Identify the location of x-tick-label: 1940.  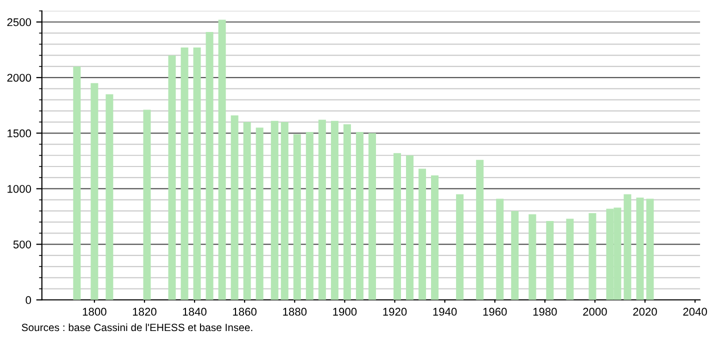
(445, 312).